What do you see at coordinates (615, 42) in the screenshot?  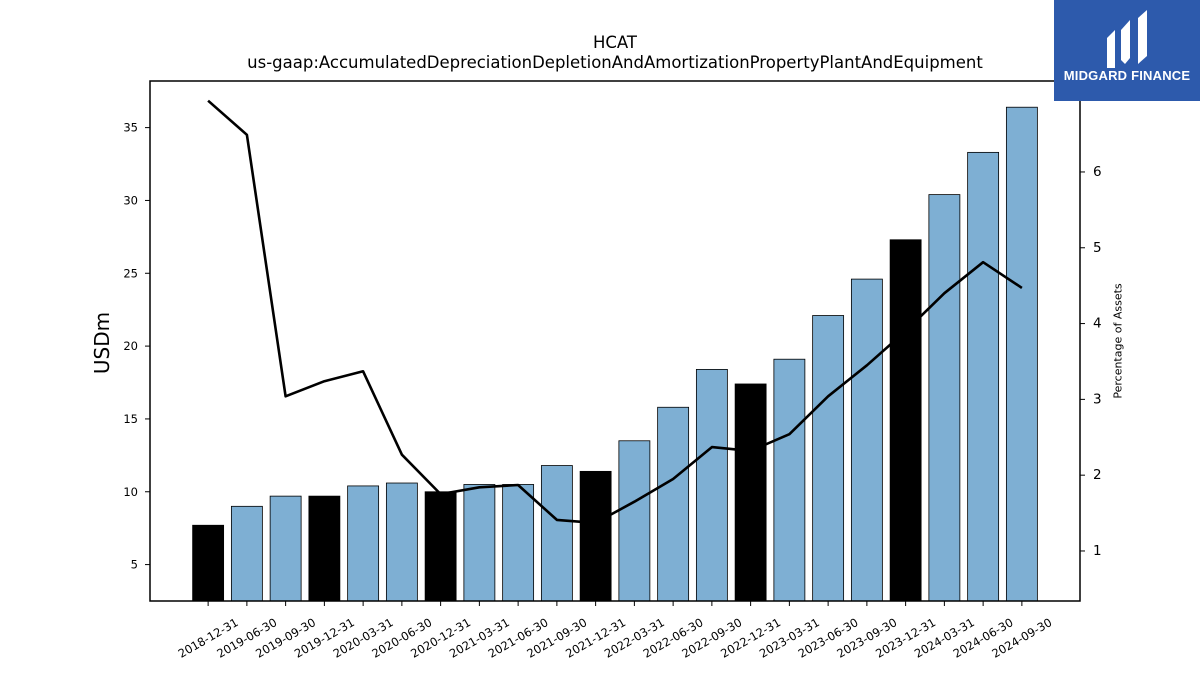 I see `chart-title: HCAT` at bounding box center [615, 42].